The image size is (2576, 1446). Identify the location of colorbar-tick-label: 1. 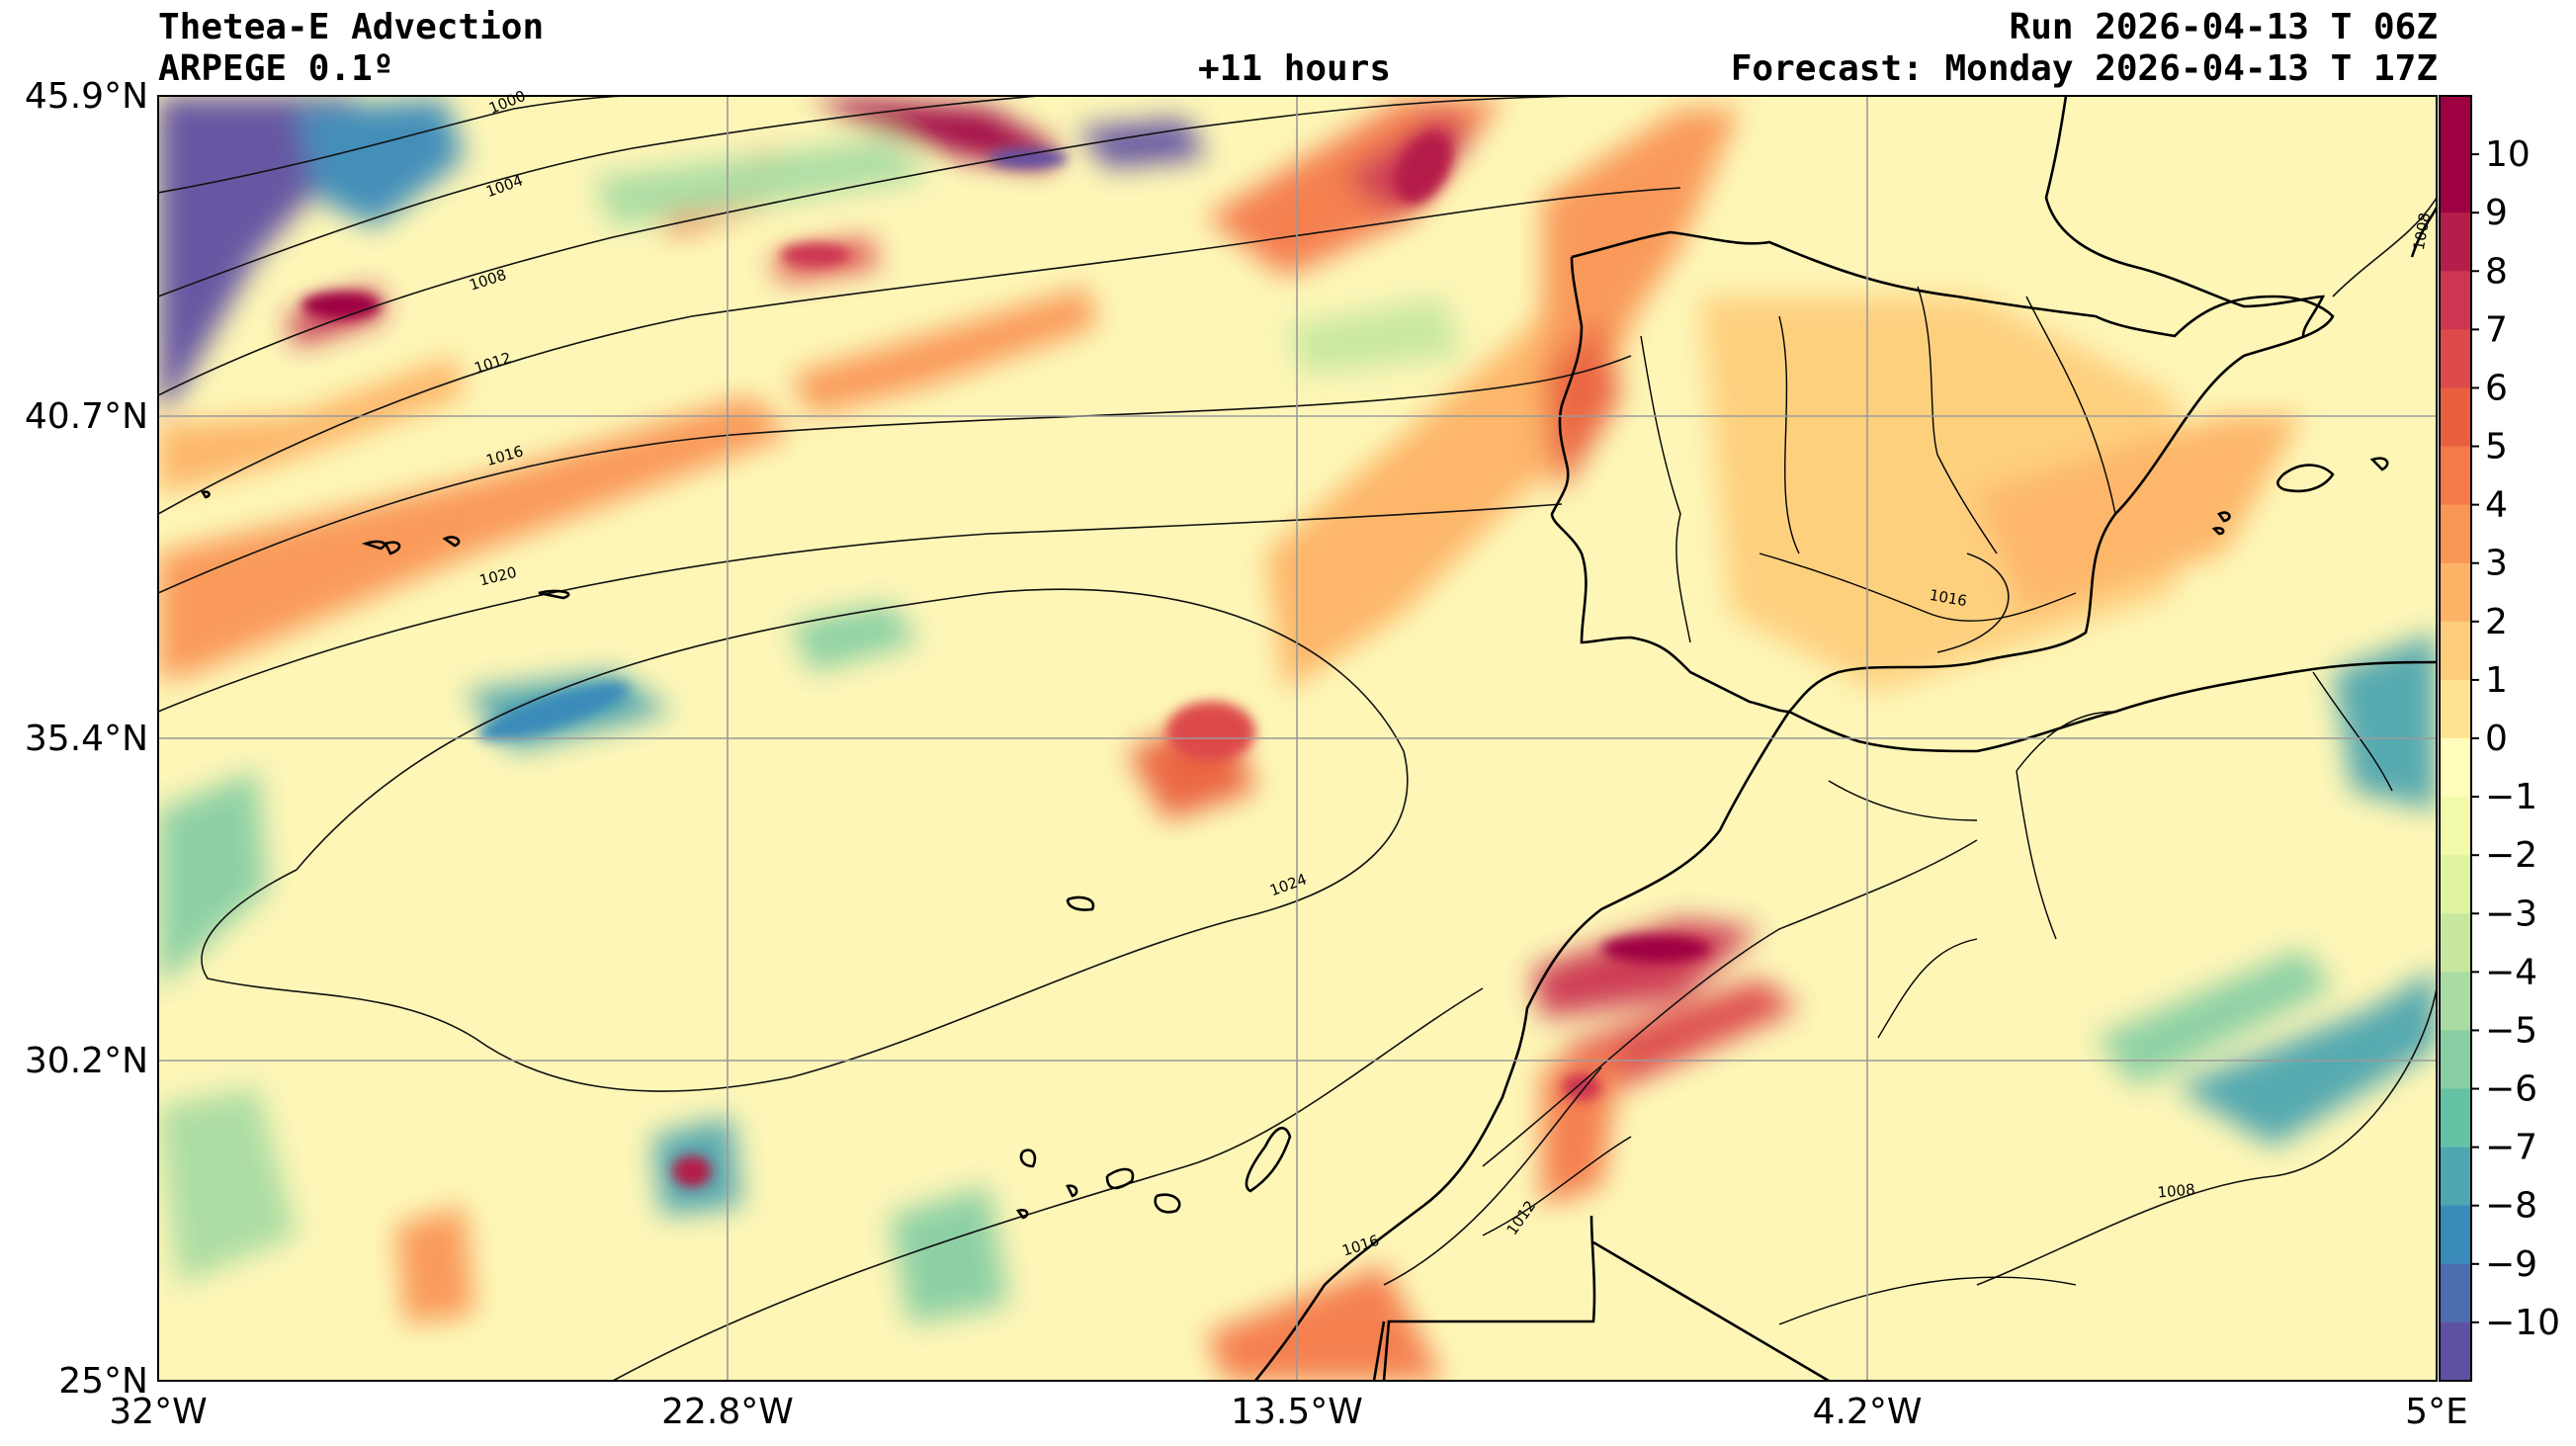
(2496, 680).